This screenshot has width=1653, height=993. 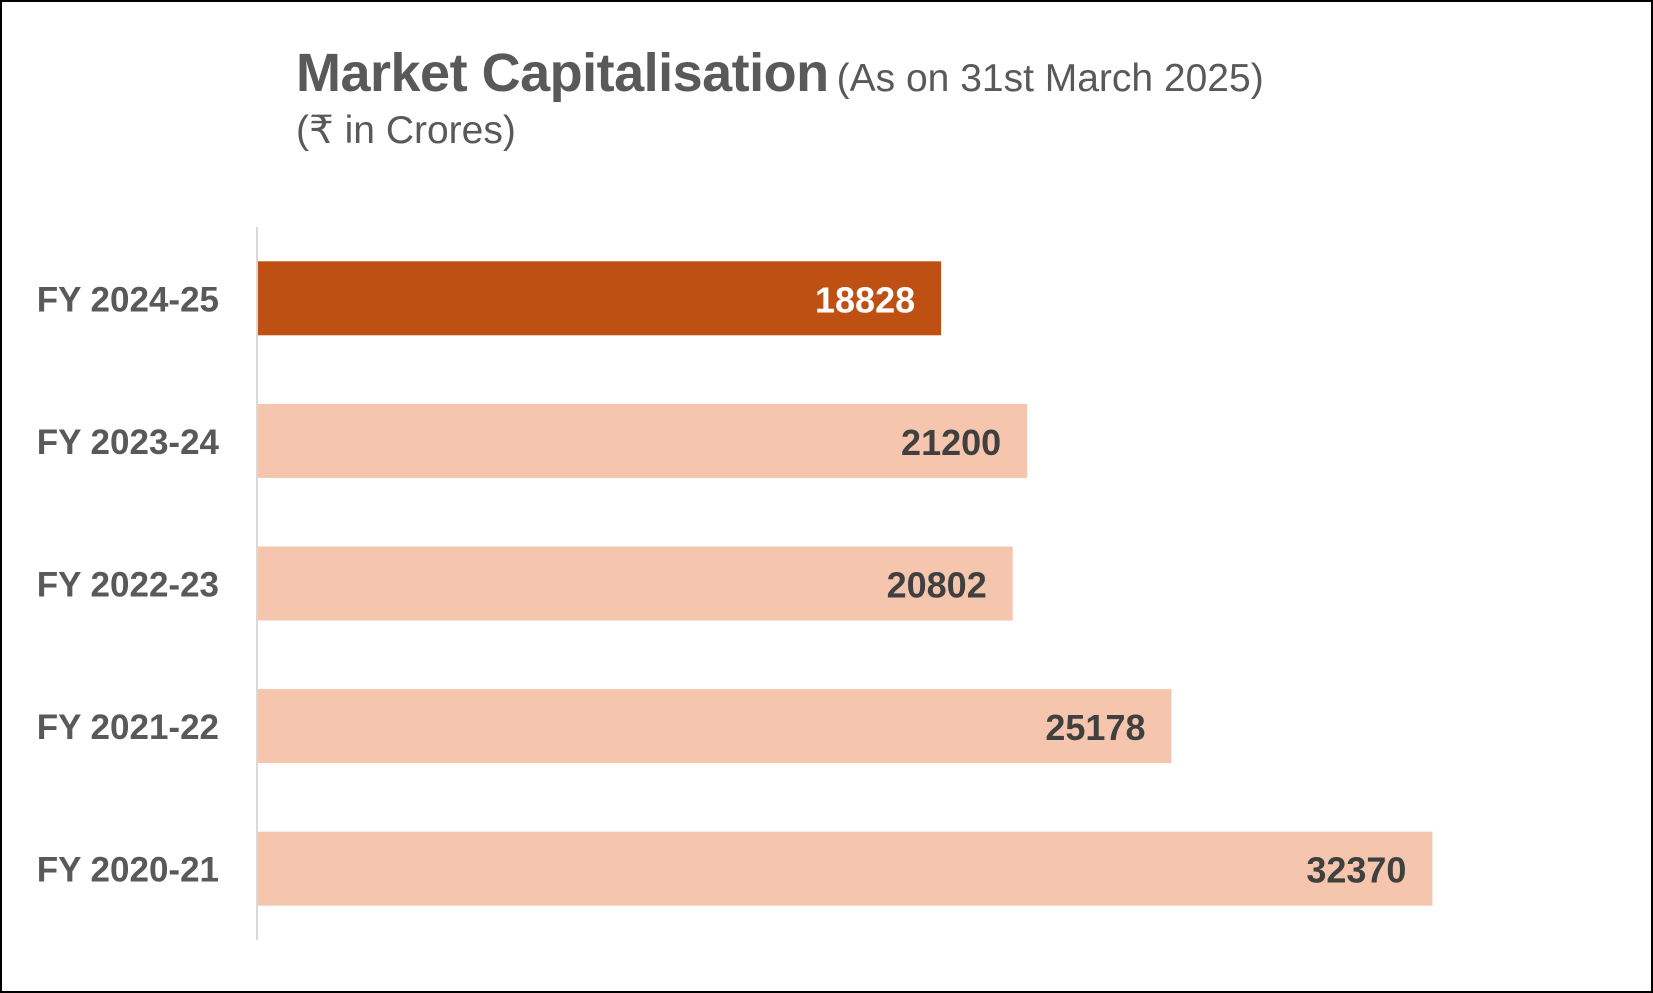 I want to click on data-label: 18828, so click(x=865, y=299).